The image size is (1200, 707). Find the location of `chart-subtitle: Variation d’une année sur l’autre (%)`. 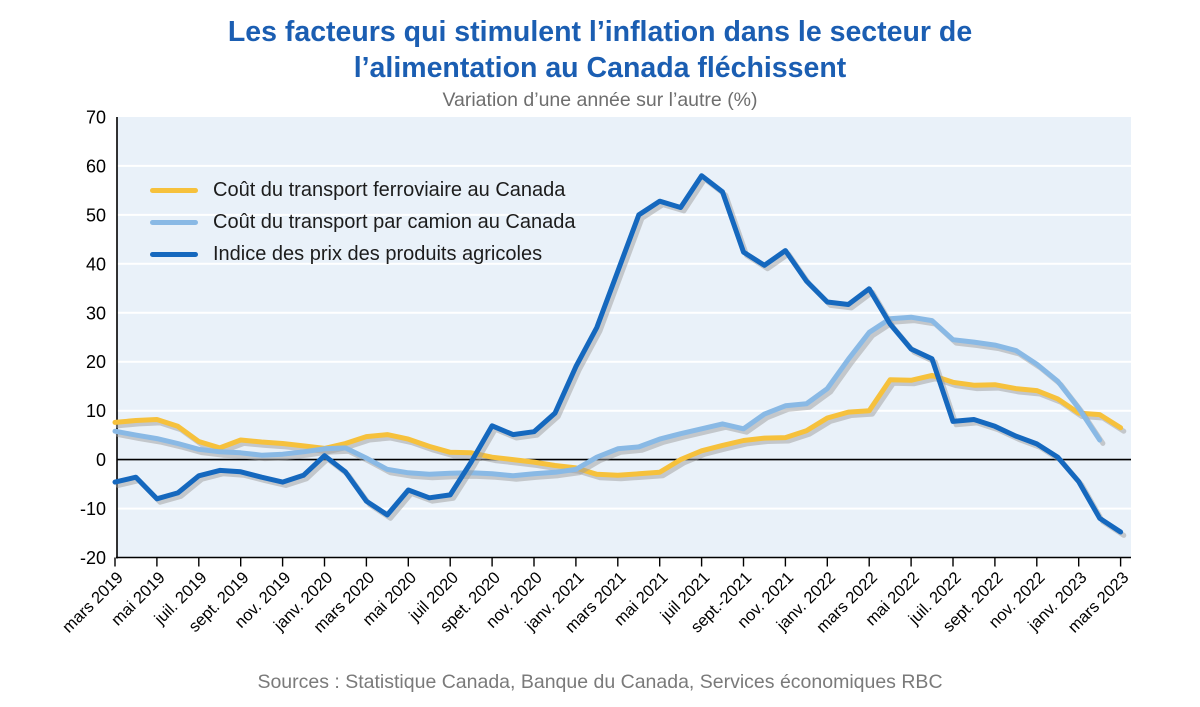

chart-subtitle: Variation d’une année sur l’autre (%) is located at coordinates (600, 100).